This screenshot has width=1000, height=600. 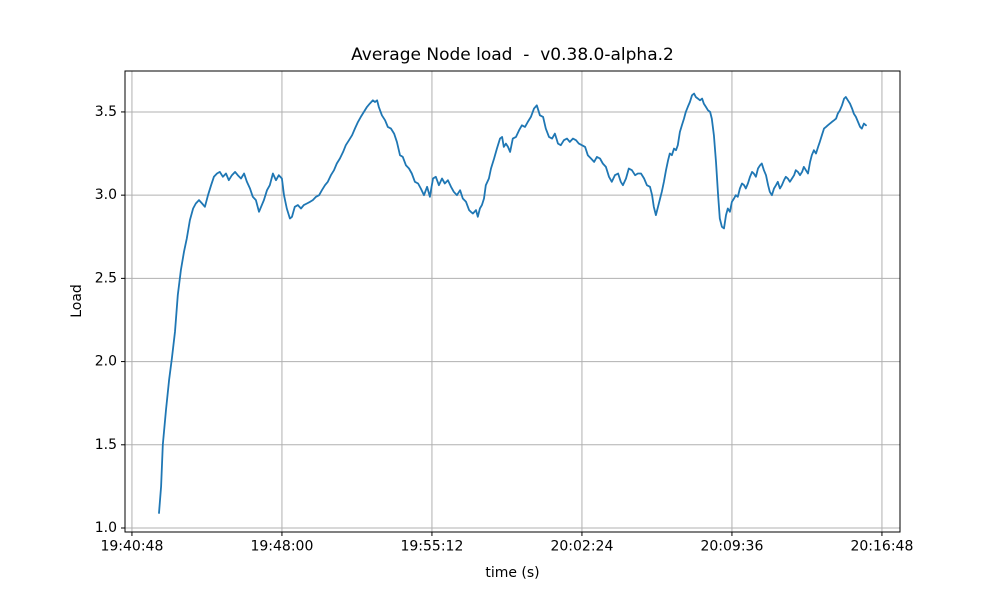 What do you see at coordinates (106, 362) in the screenshot?
I see `y-tick-label: 2.0` at bounding box center [106, 362].